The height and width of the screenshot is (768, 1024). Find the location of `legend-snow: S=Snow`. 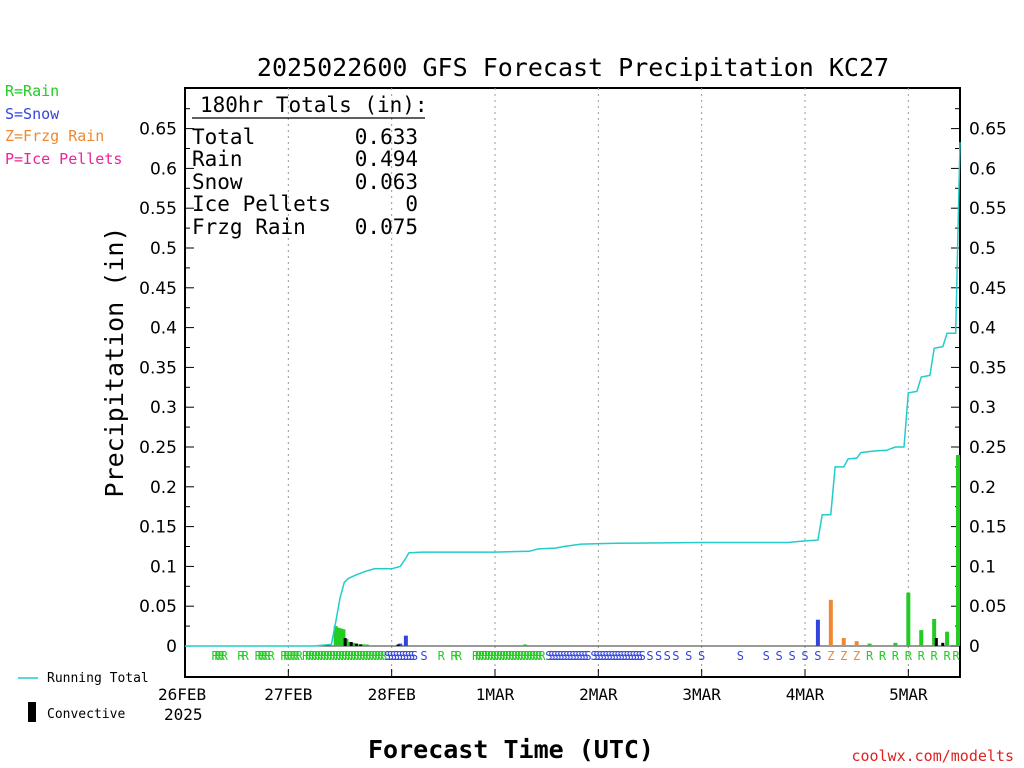

legend-snow: S=Snow is located at coordinates (32, 114).